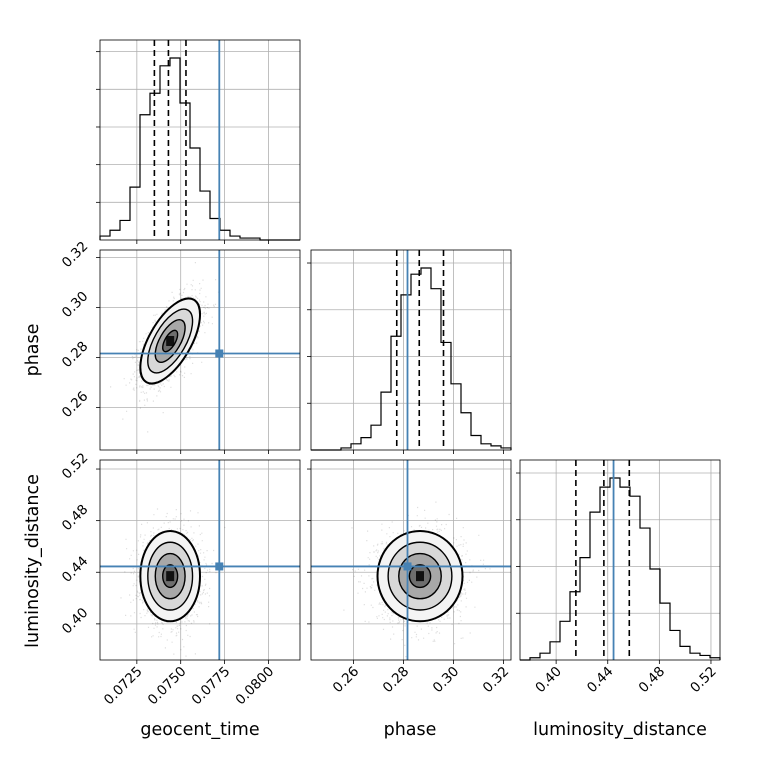  Describe the element at coordinates (446, 680) in the screenshot. I see `x-tick-label: 0.30` at that location.